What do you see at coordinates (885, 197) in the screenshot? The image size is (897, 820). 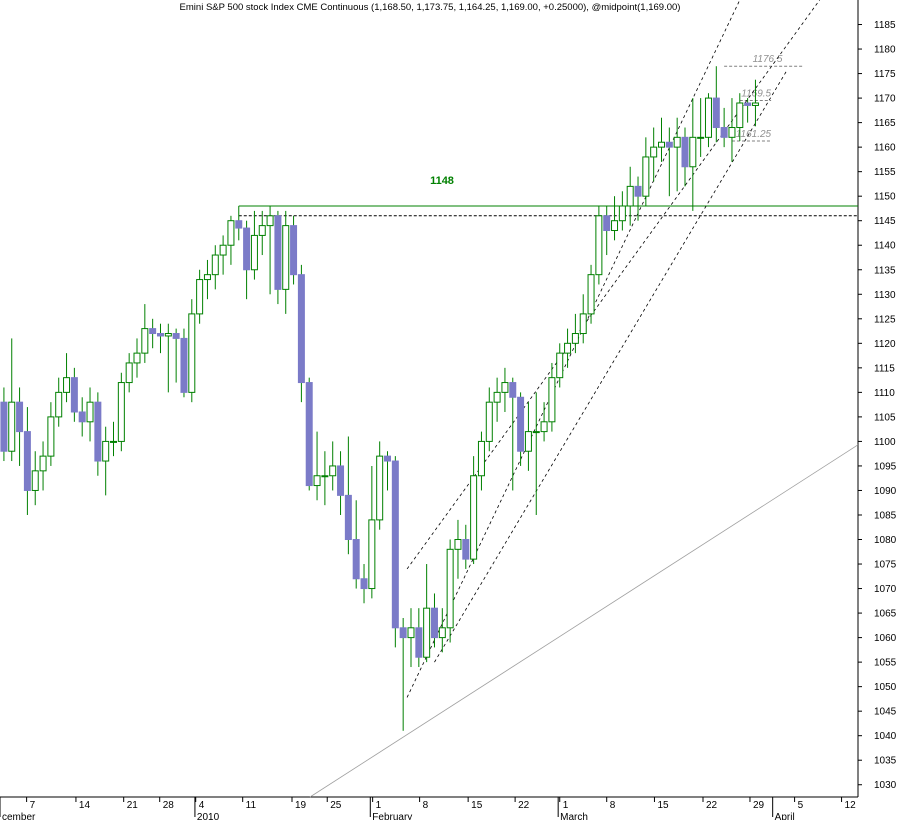 I see `y-tick-label: 1150` at bounding box center [885, 197].